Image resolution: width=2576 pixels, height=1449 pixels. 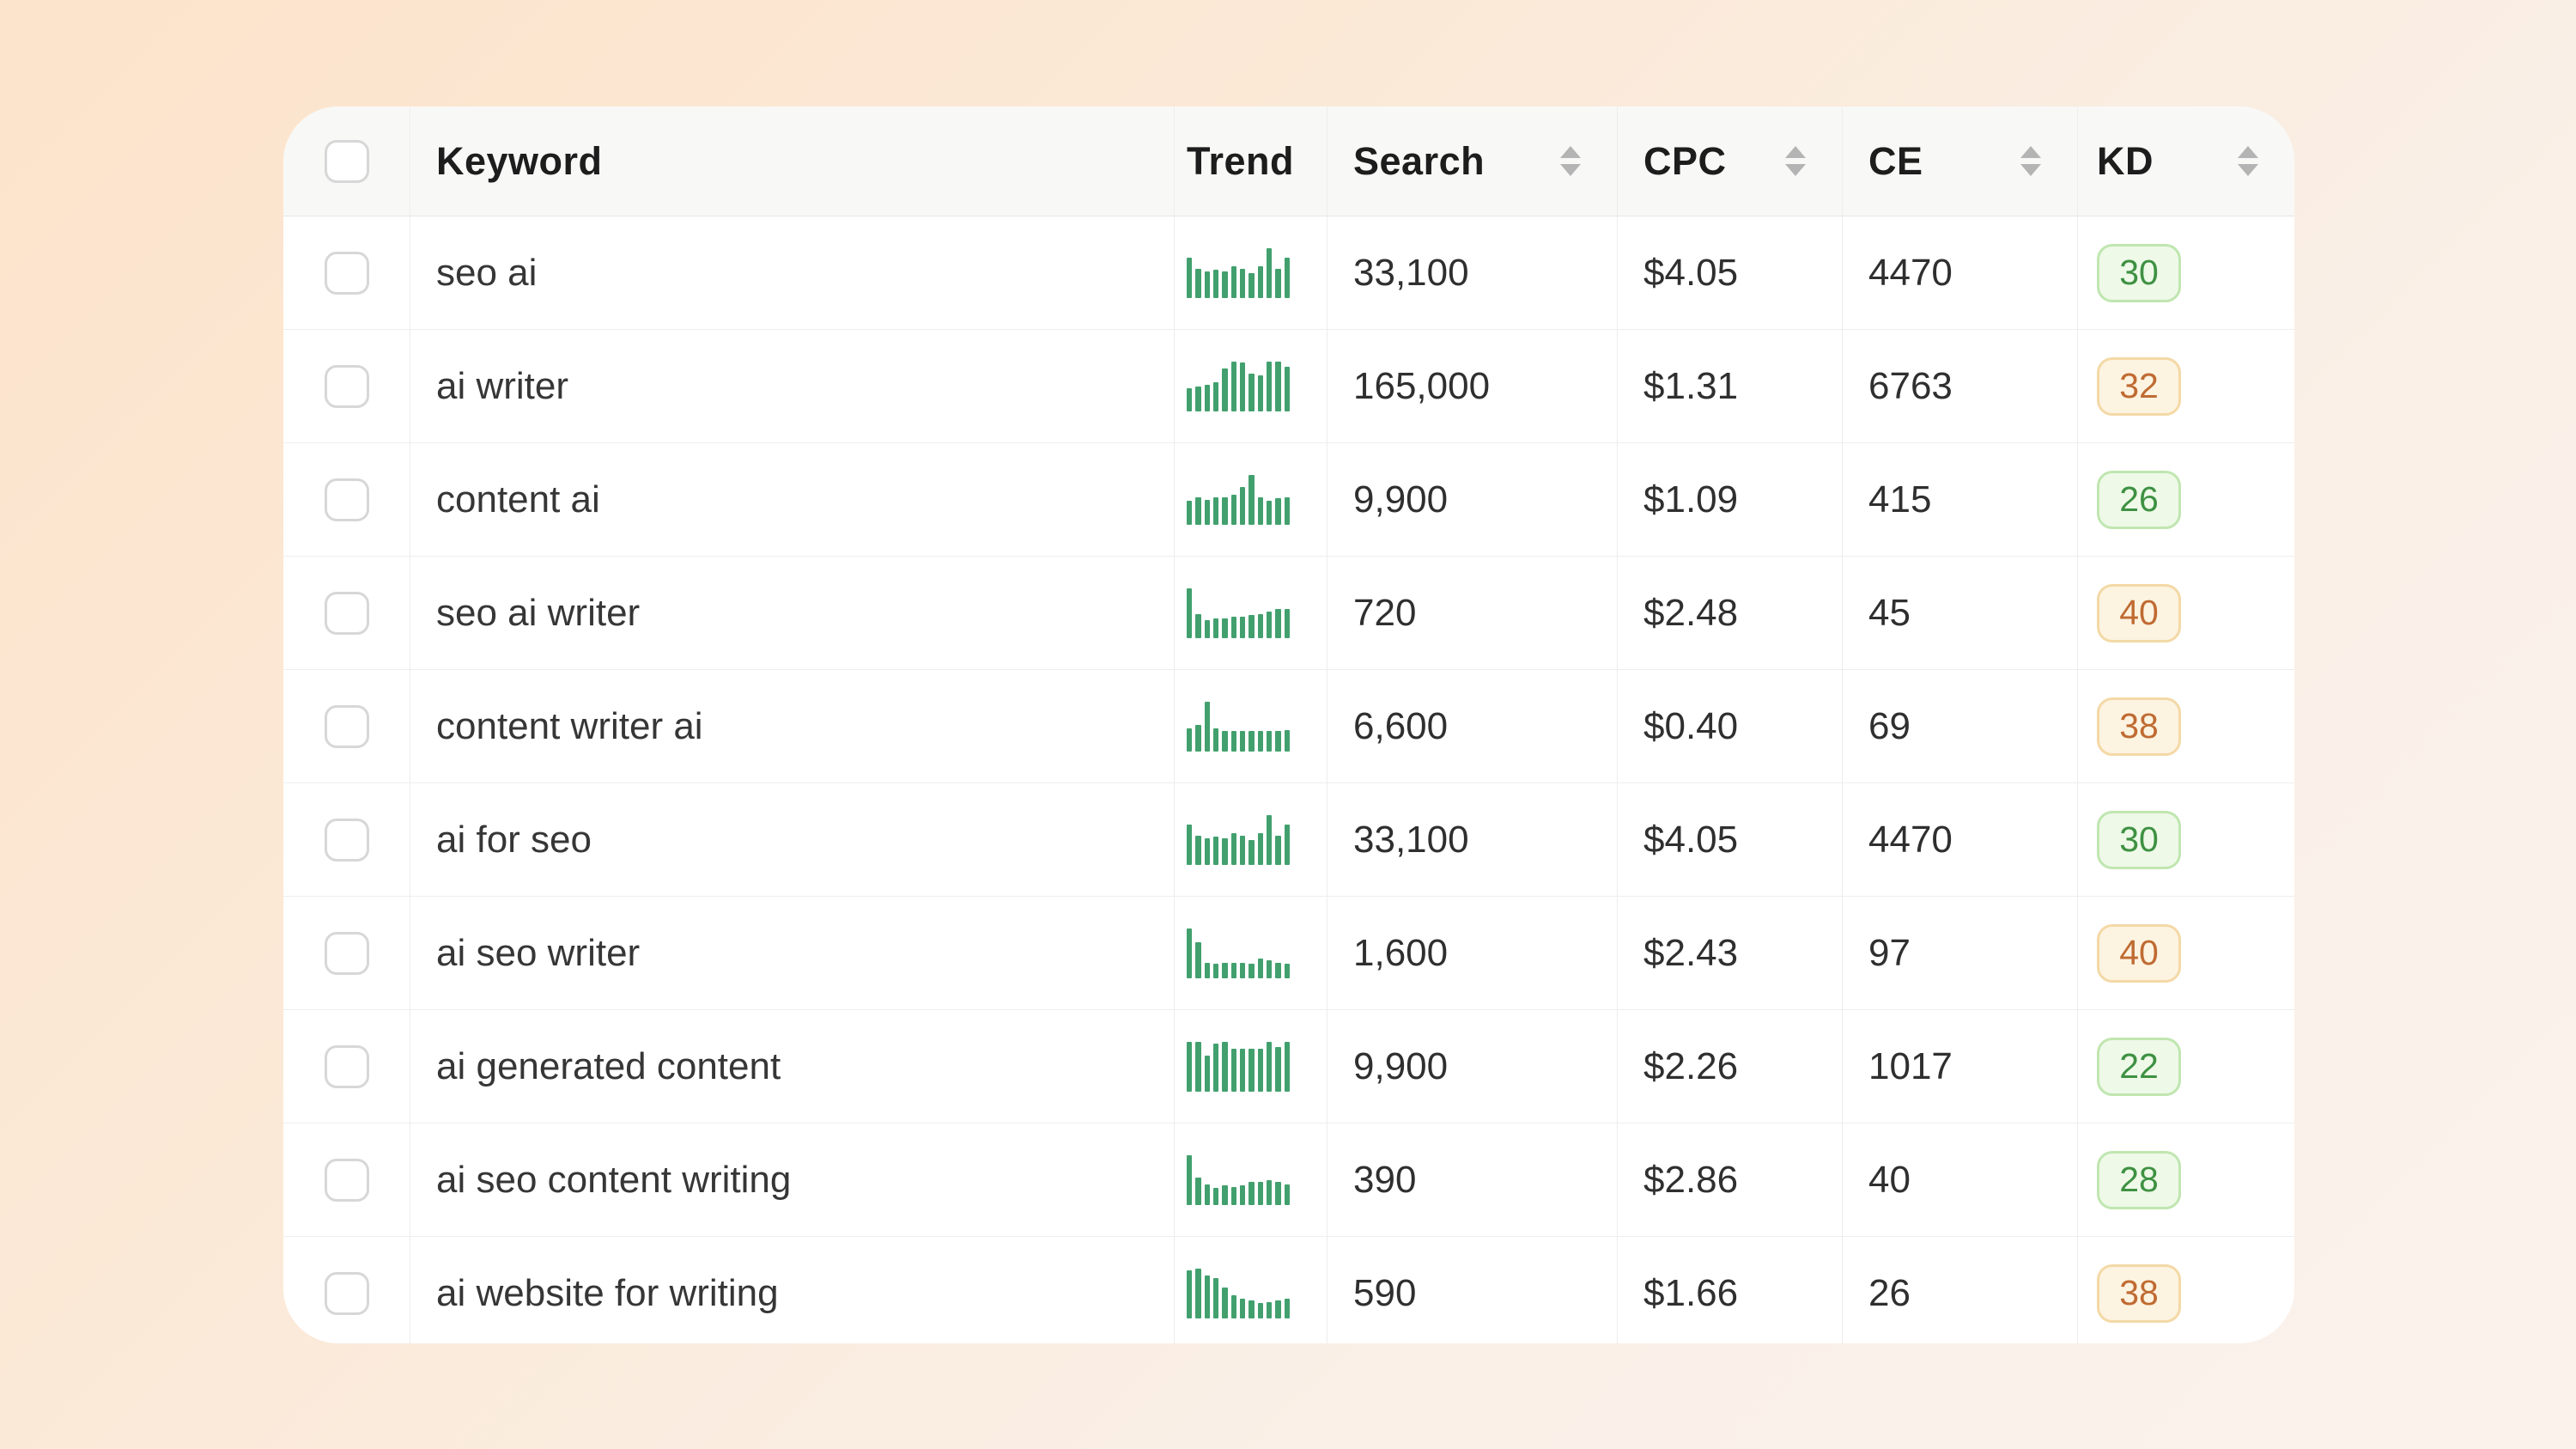 What do you see at coordinates (1960, 953) in the screenshot?
I see `row-ce-cell: 97` at bounding box center [1960, 953].